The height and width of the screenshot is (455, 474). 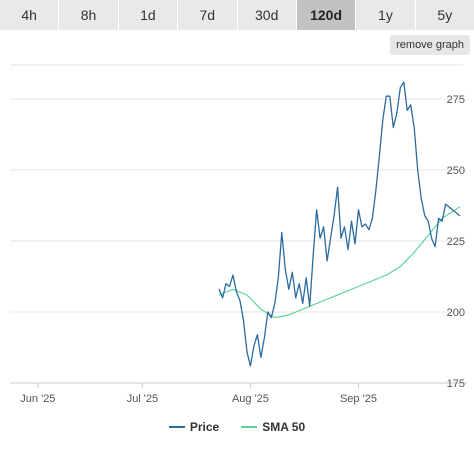 What do you see at coordinates (456, 313) in the screenshot?
I see `y-tick-label: 200` at bounding box center [456, 313].